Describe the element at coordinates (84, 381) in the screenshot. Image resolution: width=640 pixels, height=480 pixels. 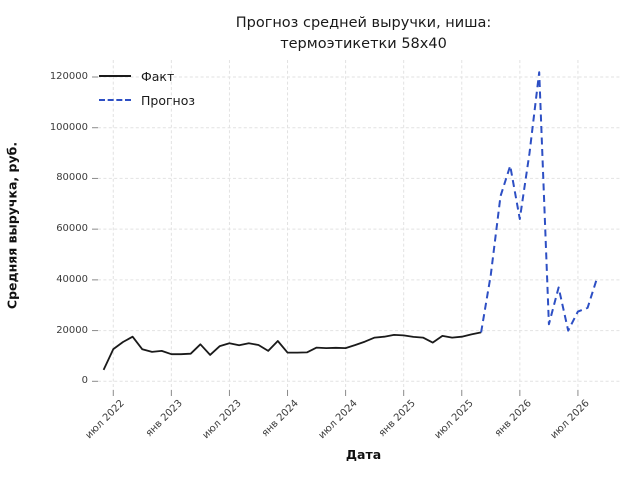
I see `y-tick-label: 0` at that location.